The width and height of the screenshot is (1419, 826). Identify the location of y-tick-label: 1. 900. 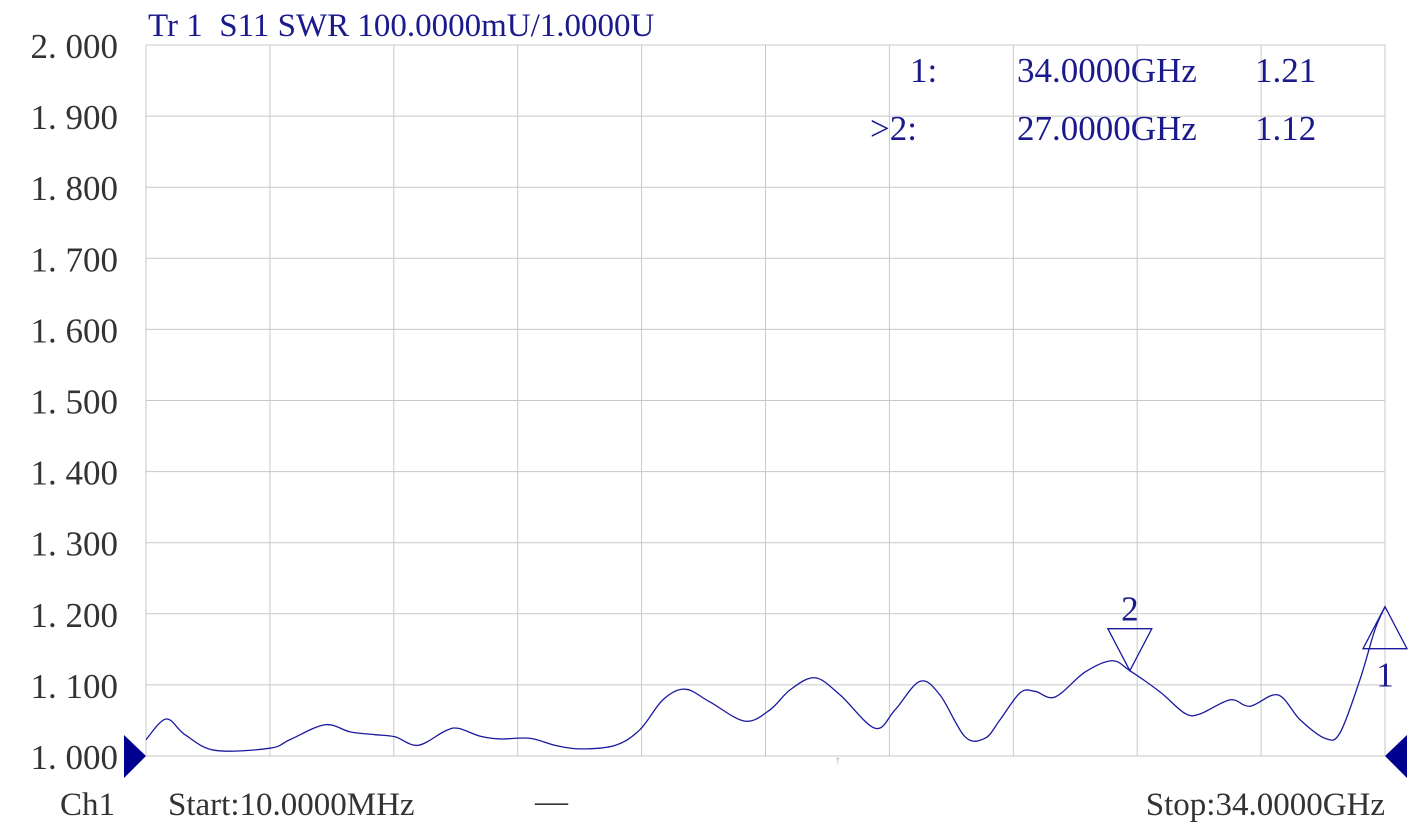
(75, 117).